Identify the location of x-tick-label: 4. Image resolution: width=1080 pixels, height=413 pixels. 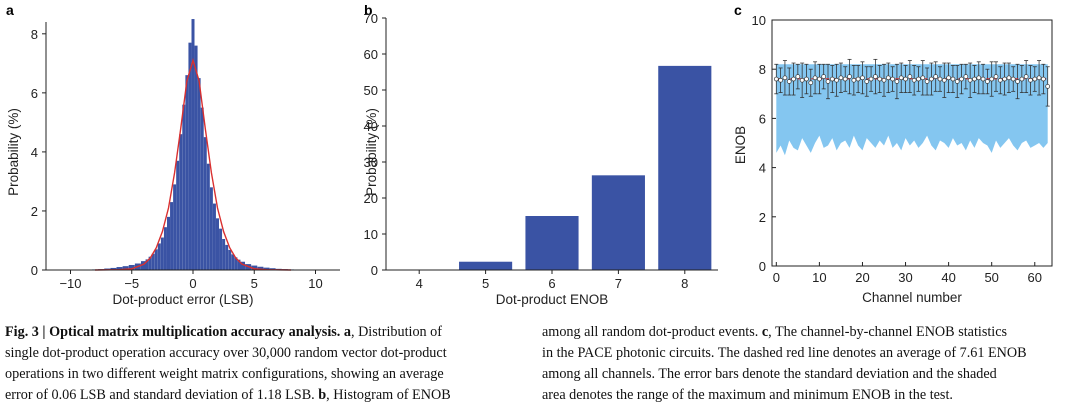
(419, 283).